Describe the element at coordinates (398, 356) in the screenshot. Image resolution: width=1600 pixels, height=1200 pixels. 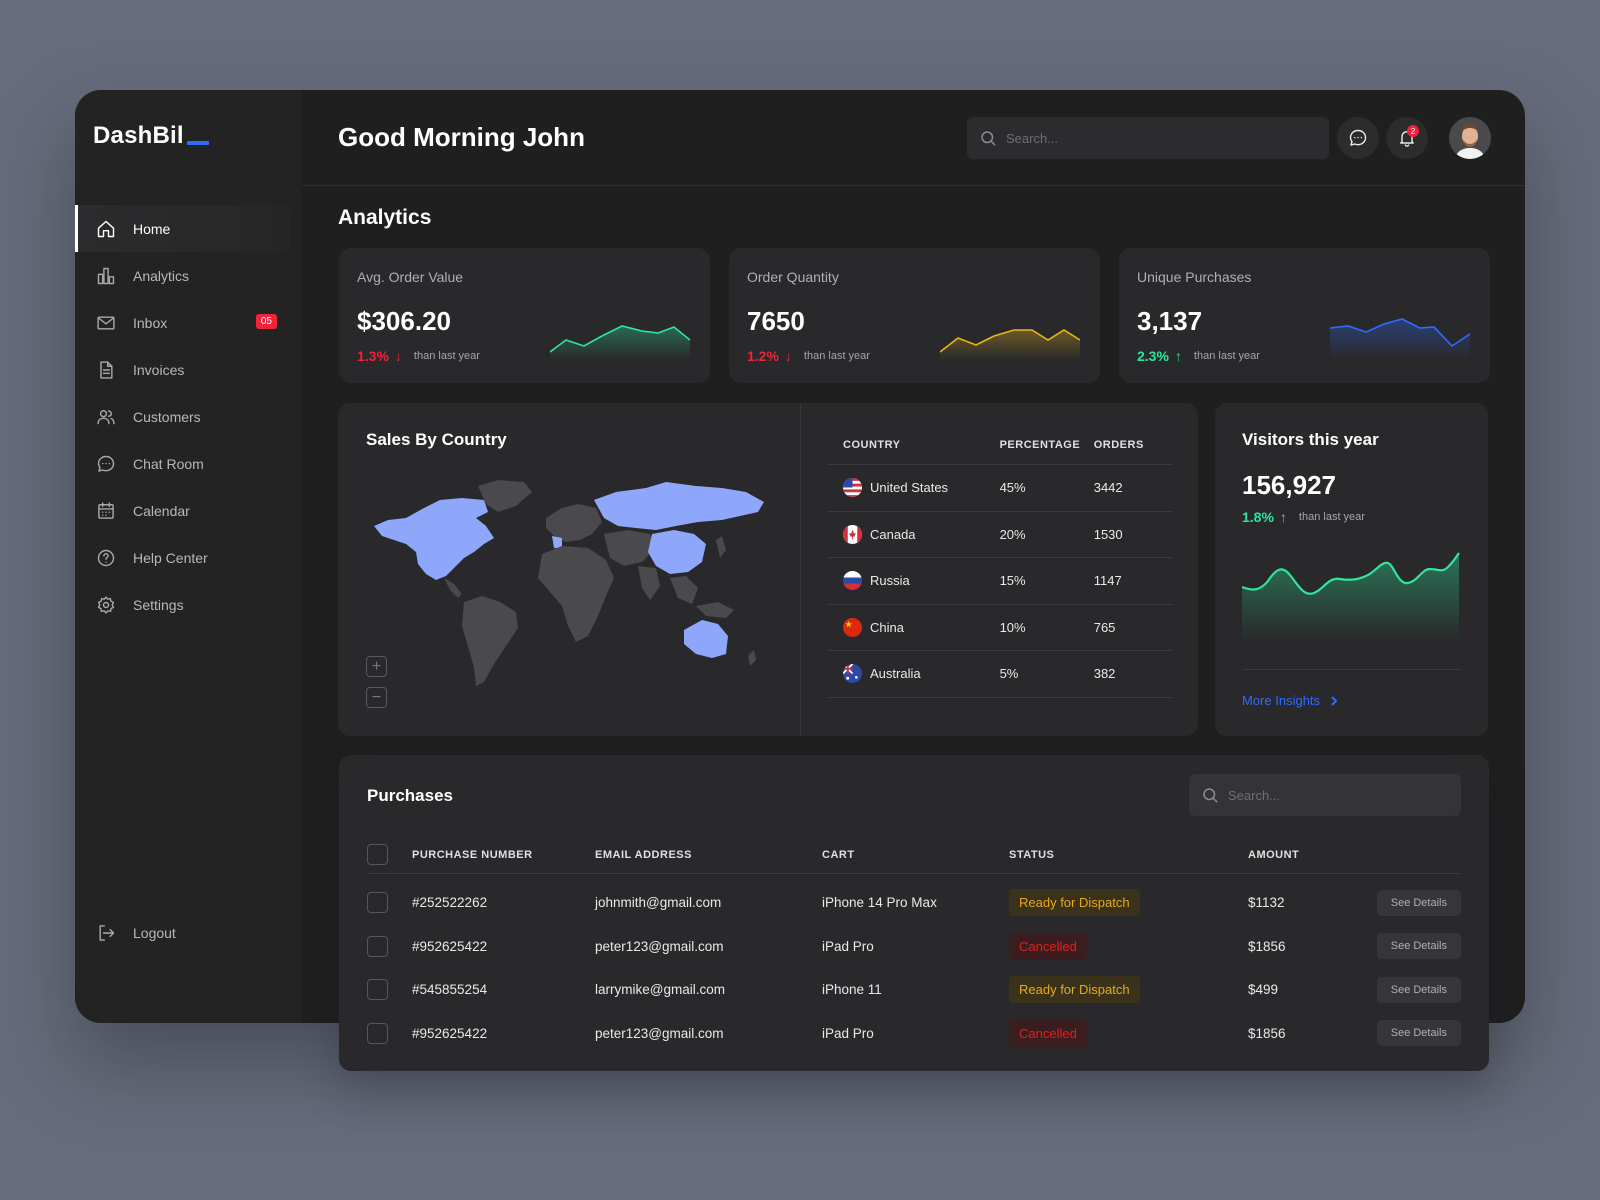
I see `arrow-down-icon: ↓` at that location.